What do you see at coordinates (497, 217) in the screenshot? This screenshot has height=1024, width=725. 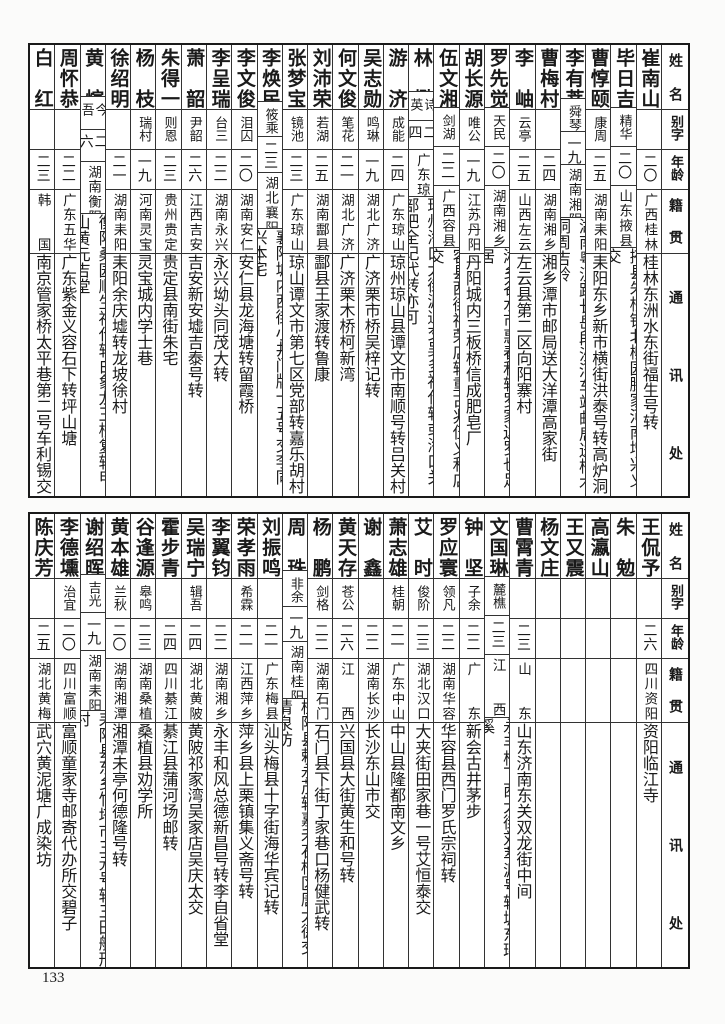 I see `native-text: 湖南湘乡` at bounding box center [497, 217].